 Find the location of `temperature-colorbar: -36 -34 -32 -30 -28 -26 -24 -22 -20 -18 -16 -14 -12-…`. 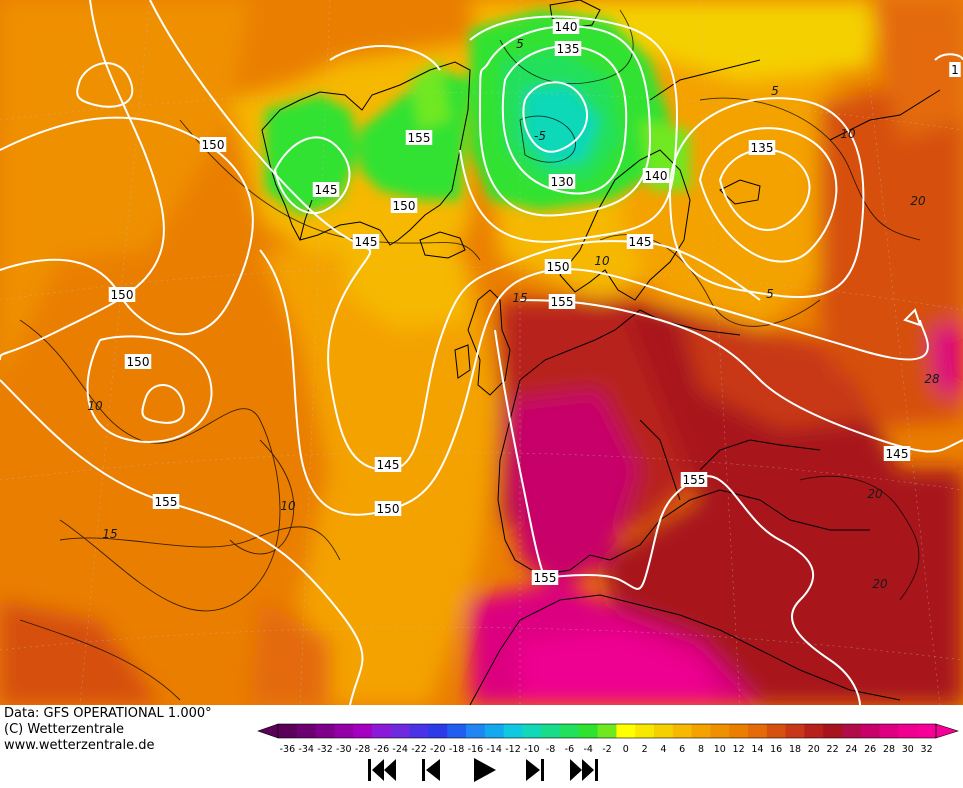

temperature-colorbar: -36 -34 -32 -30 -28 -26 -24 -22 -20 -18 -16 -14 -12-… is located at coordinates (608, 739).